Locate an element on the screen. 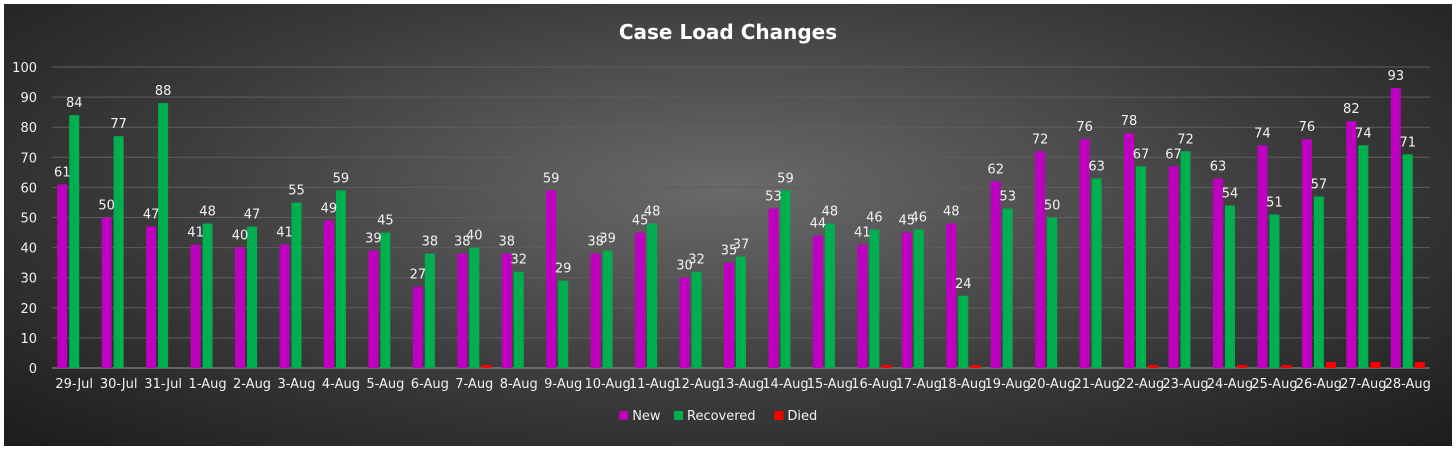  data-label-new: 93 is located at coordinates (1396, 76).